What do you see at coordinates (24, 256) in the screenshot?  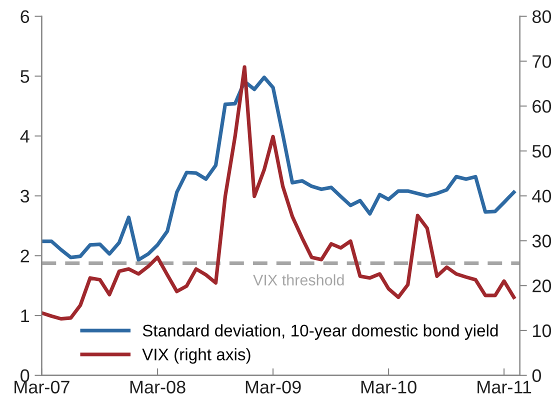 I see `y-tick-label: 2` at bounding box center [24, 256].